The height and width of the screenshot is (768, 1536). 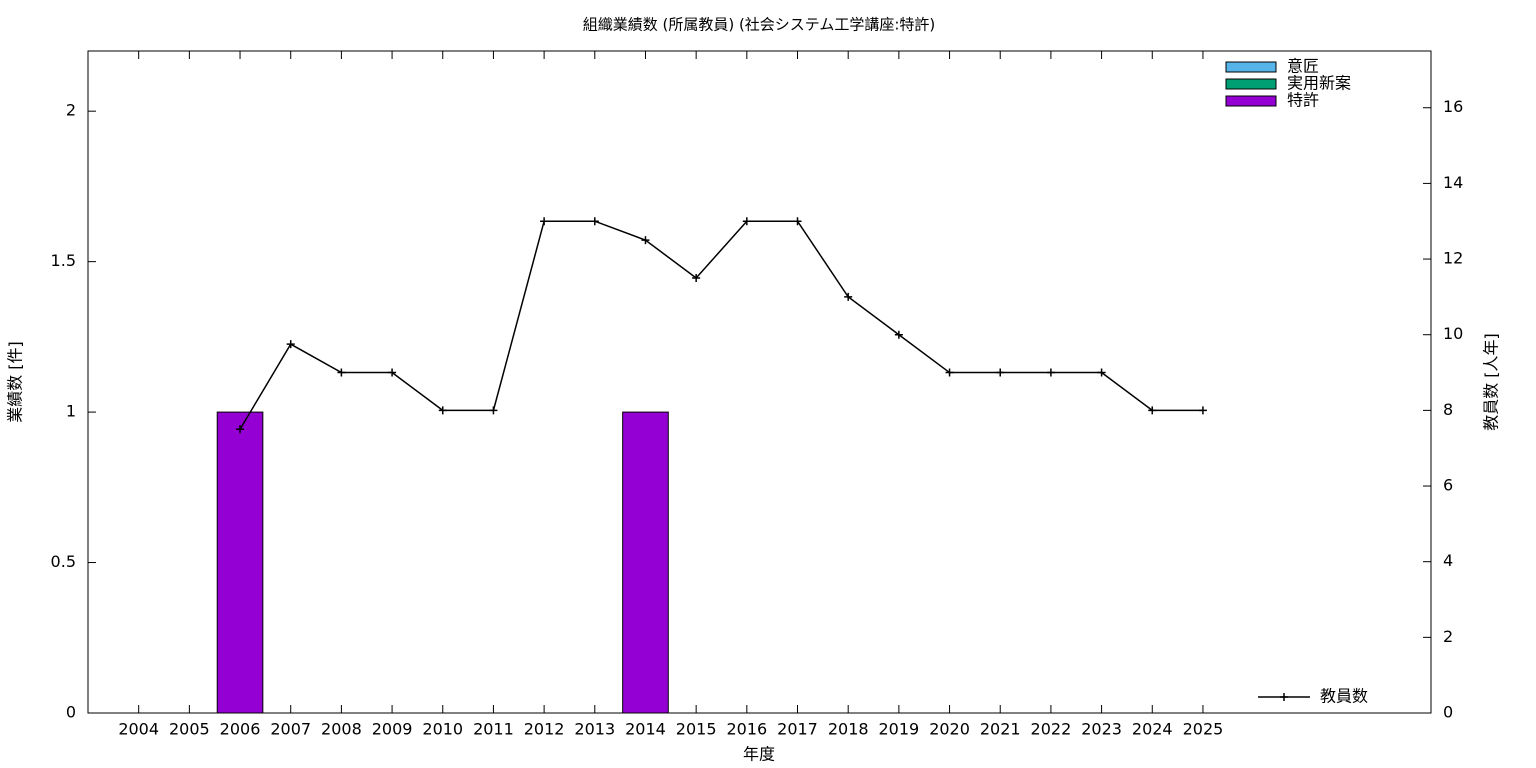 What do you see at coordinates (1101, 729) in the screenshot?
I see `x-tick-label: 2023` at bounding box center [1101, 729].